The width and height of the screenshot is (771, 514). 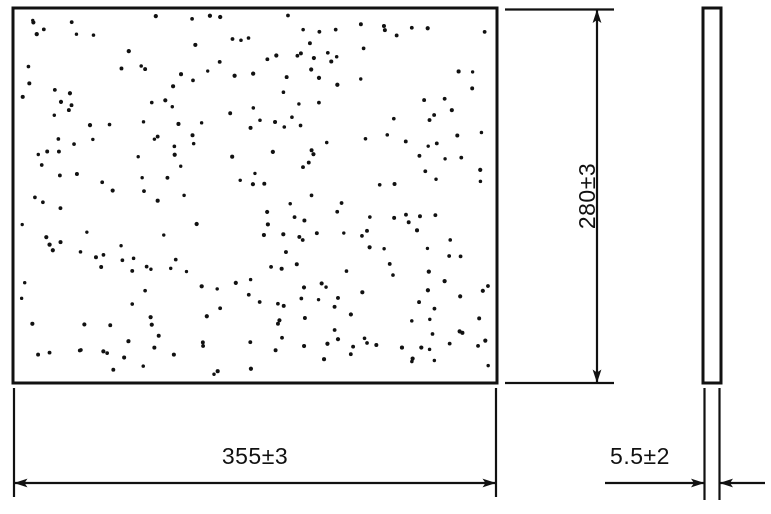 I want to click on thickness-dimension-group: 5.5±2, so click(x=685, y=444).